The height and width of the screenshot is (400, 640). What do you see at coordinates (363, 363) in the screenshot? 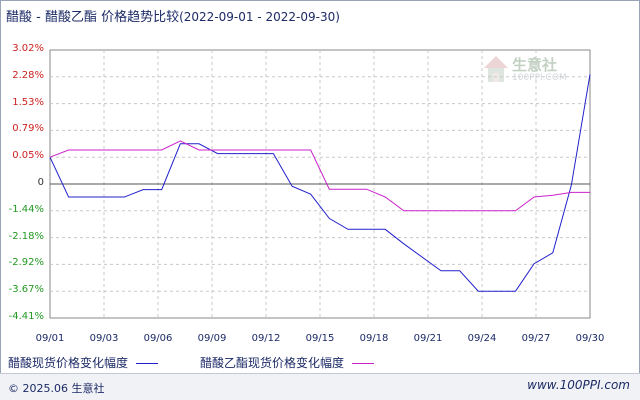
I see `legend-swatch-ethyl-acetate` at bounding box center [363, 363].